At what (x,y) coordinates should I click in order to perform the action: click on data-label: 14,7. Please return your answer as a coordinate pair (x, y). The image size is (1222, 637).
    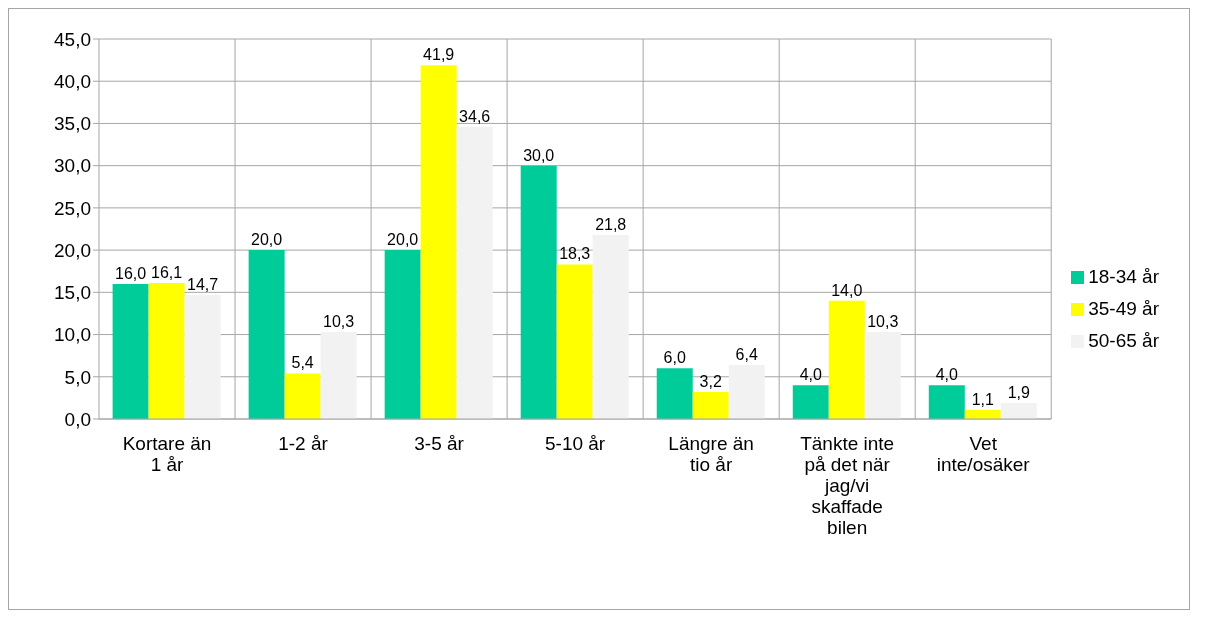
    Looking at the image, I should click on (203, 284).